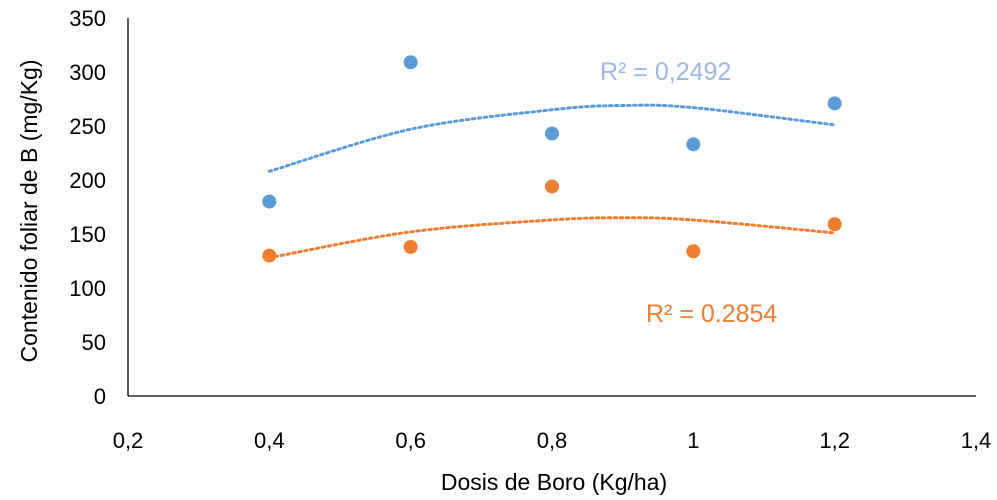 This screenshot has height=500, width=997. Describe the element at coordinates (665, 72) in the screenshot. I see `r2-label-blue: R² = 0,2492` at that location.